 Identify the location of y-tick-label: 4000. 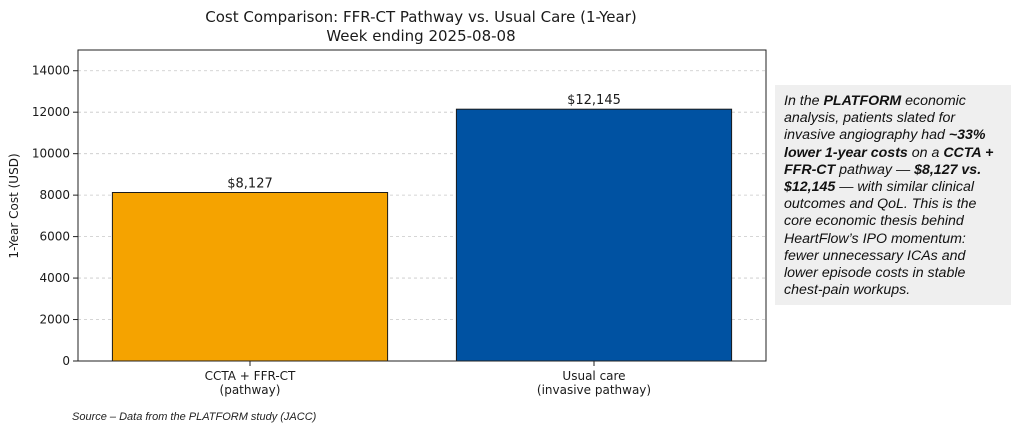
(54, 278).